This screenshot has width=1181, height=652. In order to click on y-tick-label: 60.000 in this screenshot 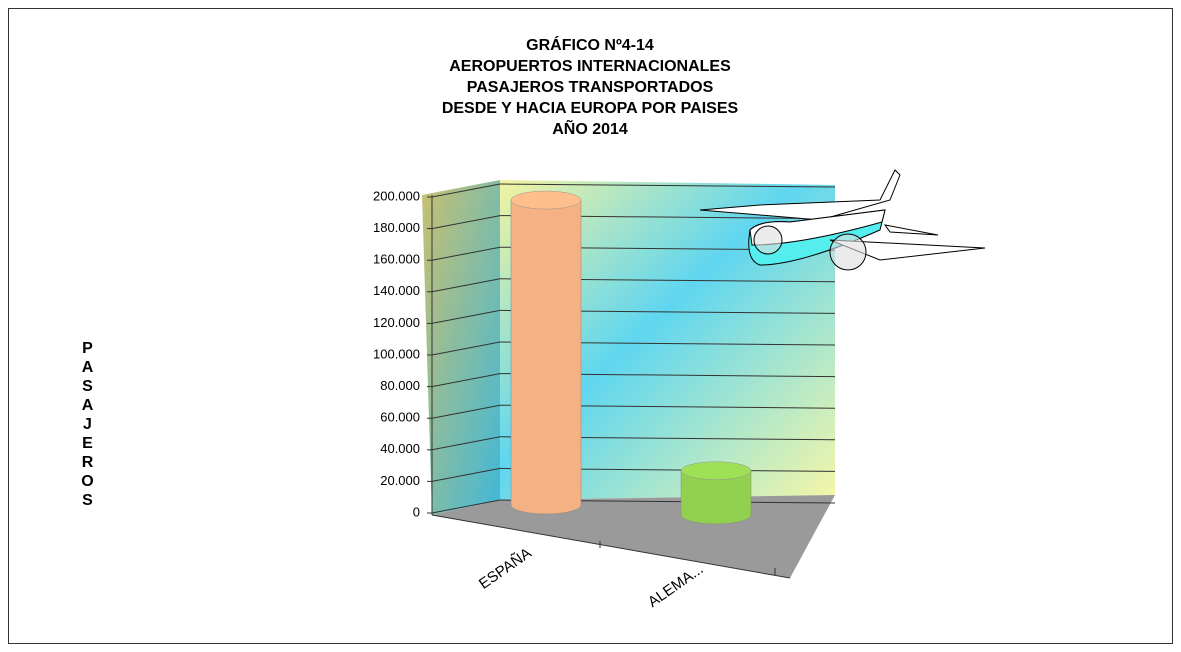, I will do `click(400, 417)`.